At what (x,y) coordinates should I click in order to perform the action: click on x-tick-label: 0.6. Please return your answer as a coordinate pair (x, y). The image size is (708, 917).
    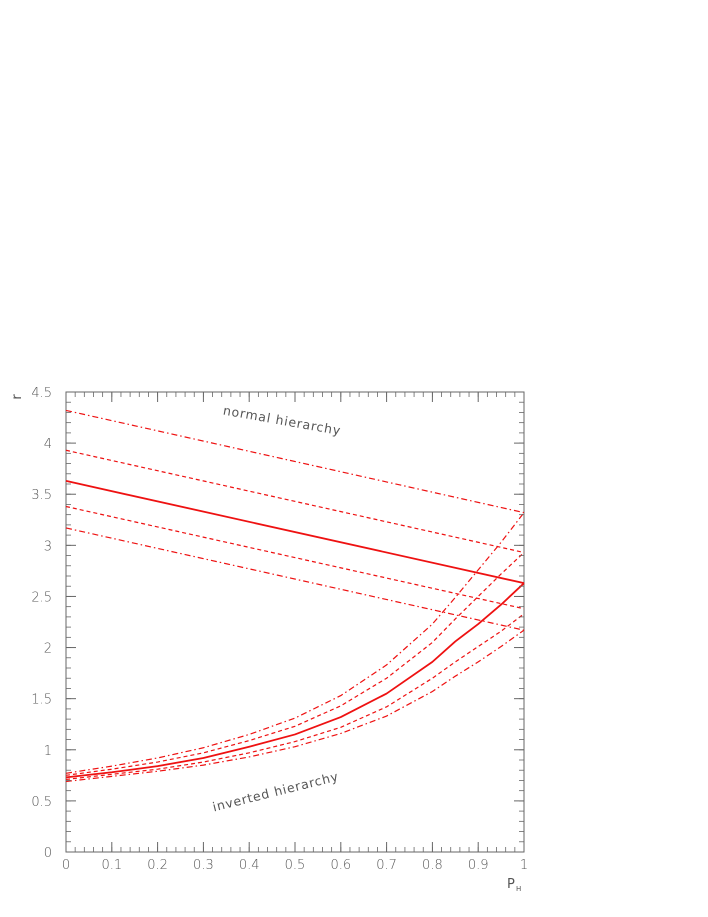
    Looking at the image, I should click on (340, 865).